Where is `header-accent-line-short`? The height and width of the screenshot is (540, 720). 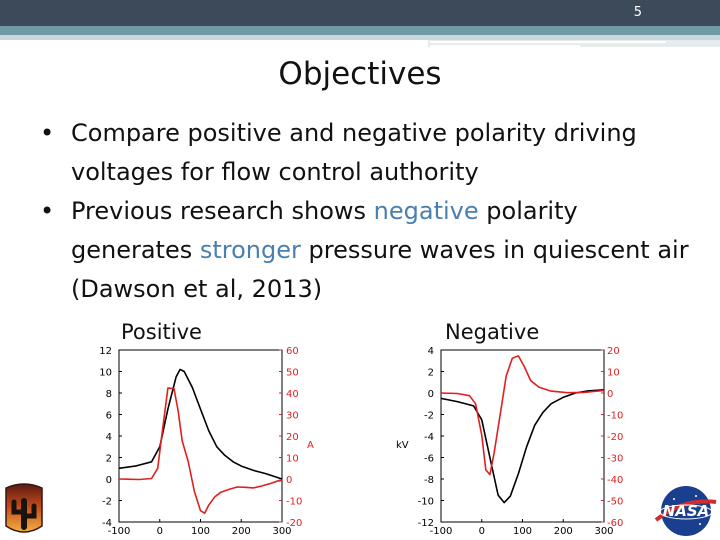 header-accent-line-short is located at coordinates (505, 46).